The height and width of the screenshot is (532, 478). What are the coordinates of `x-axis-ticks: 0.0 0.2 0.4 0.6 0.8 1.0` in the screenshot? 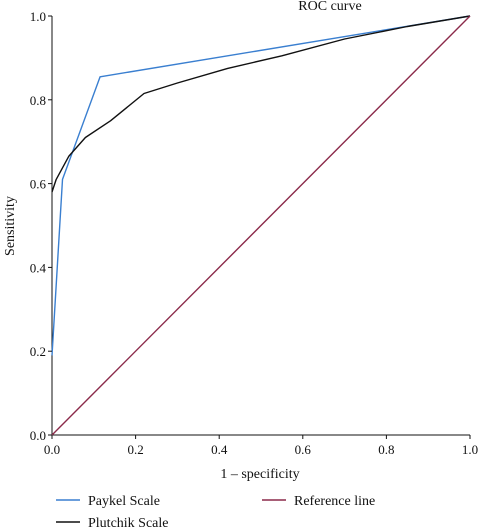 It's located at (261, 446).